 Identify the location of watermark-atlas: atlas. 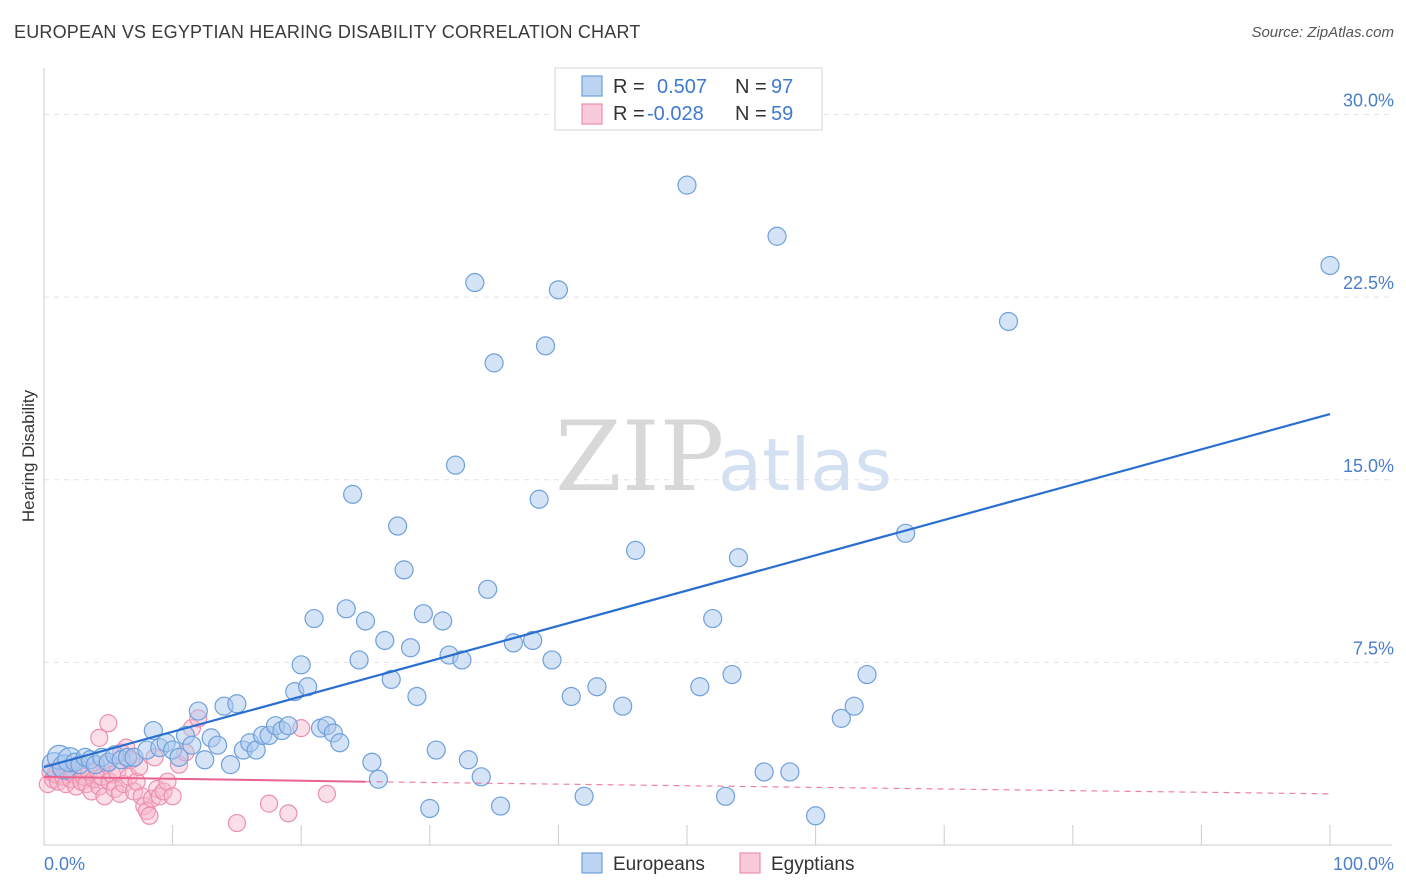
(805, 465).